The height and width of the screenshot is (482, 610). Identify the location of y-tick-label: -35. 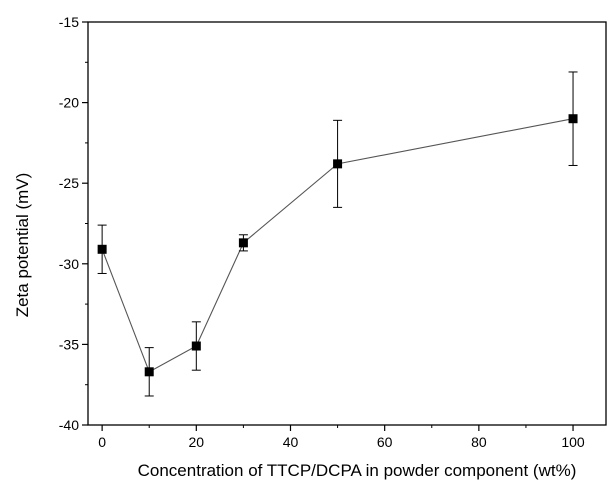
(69, 344).